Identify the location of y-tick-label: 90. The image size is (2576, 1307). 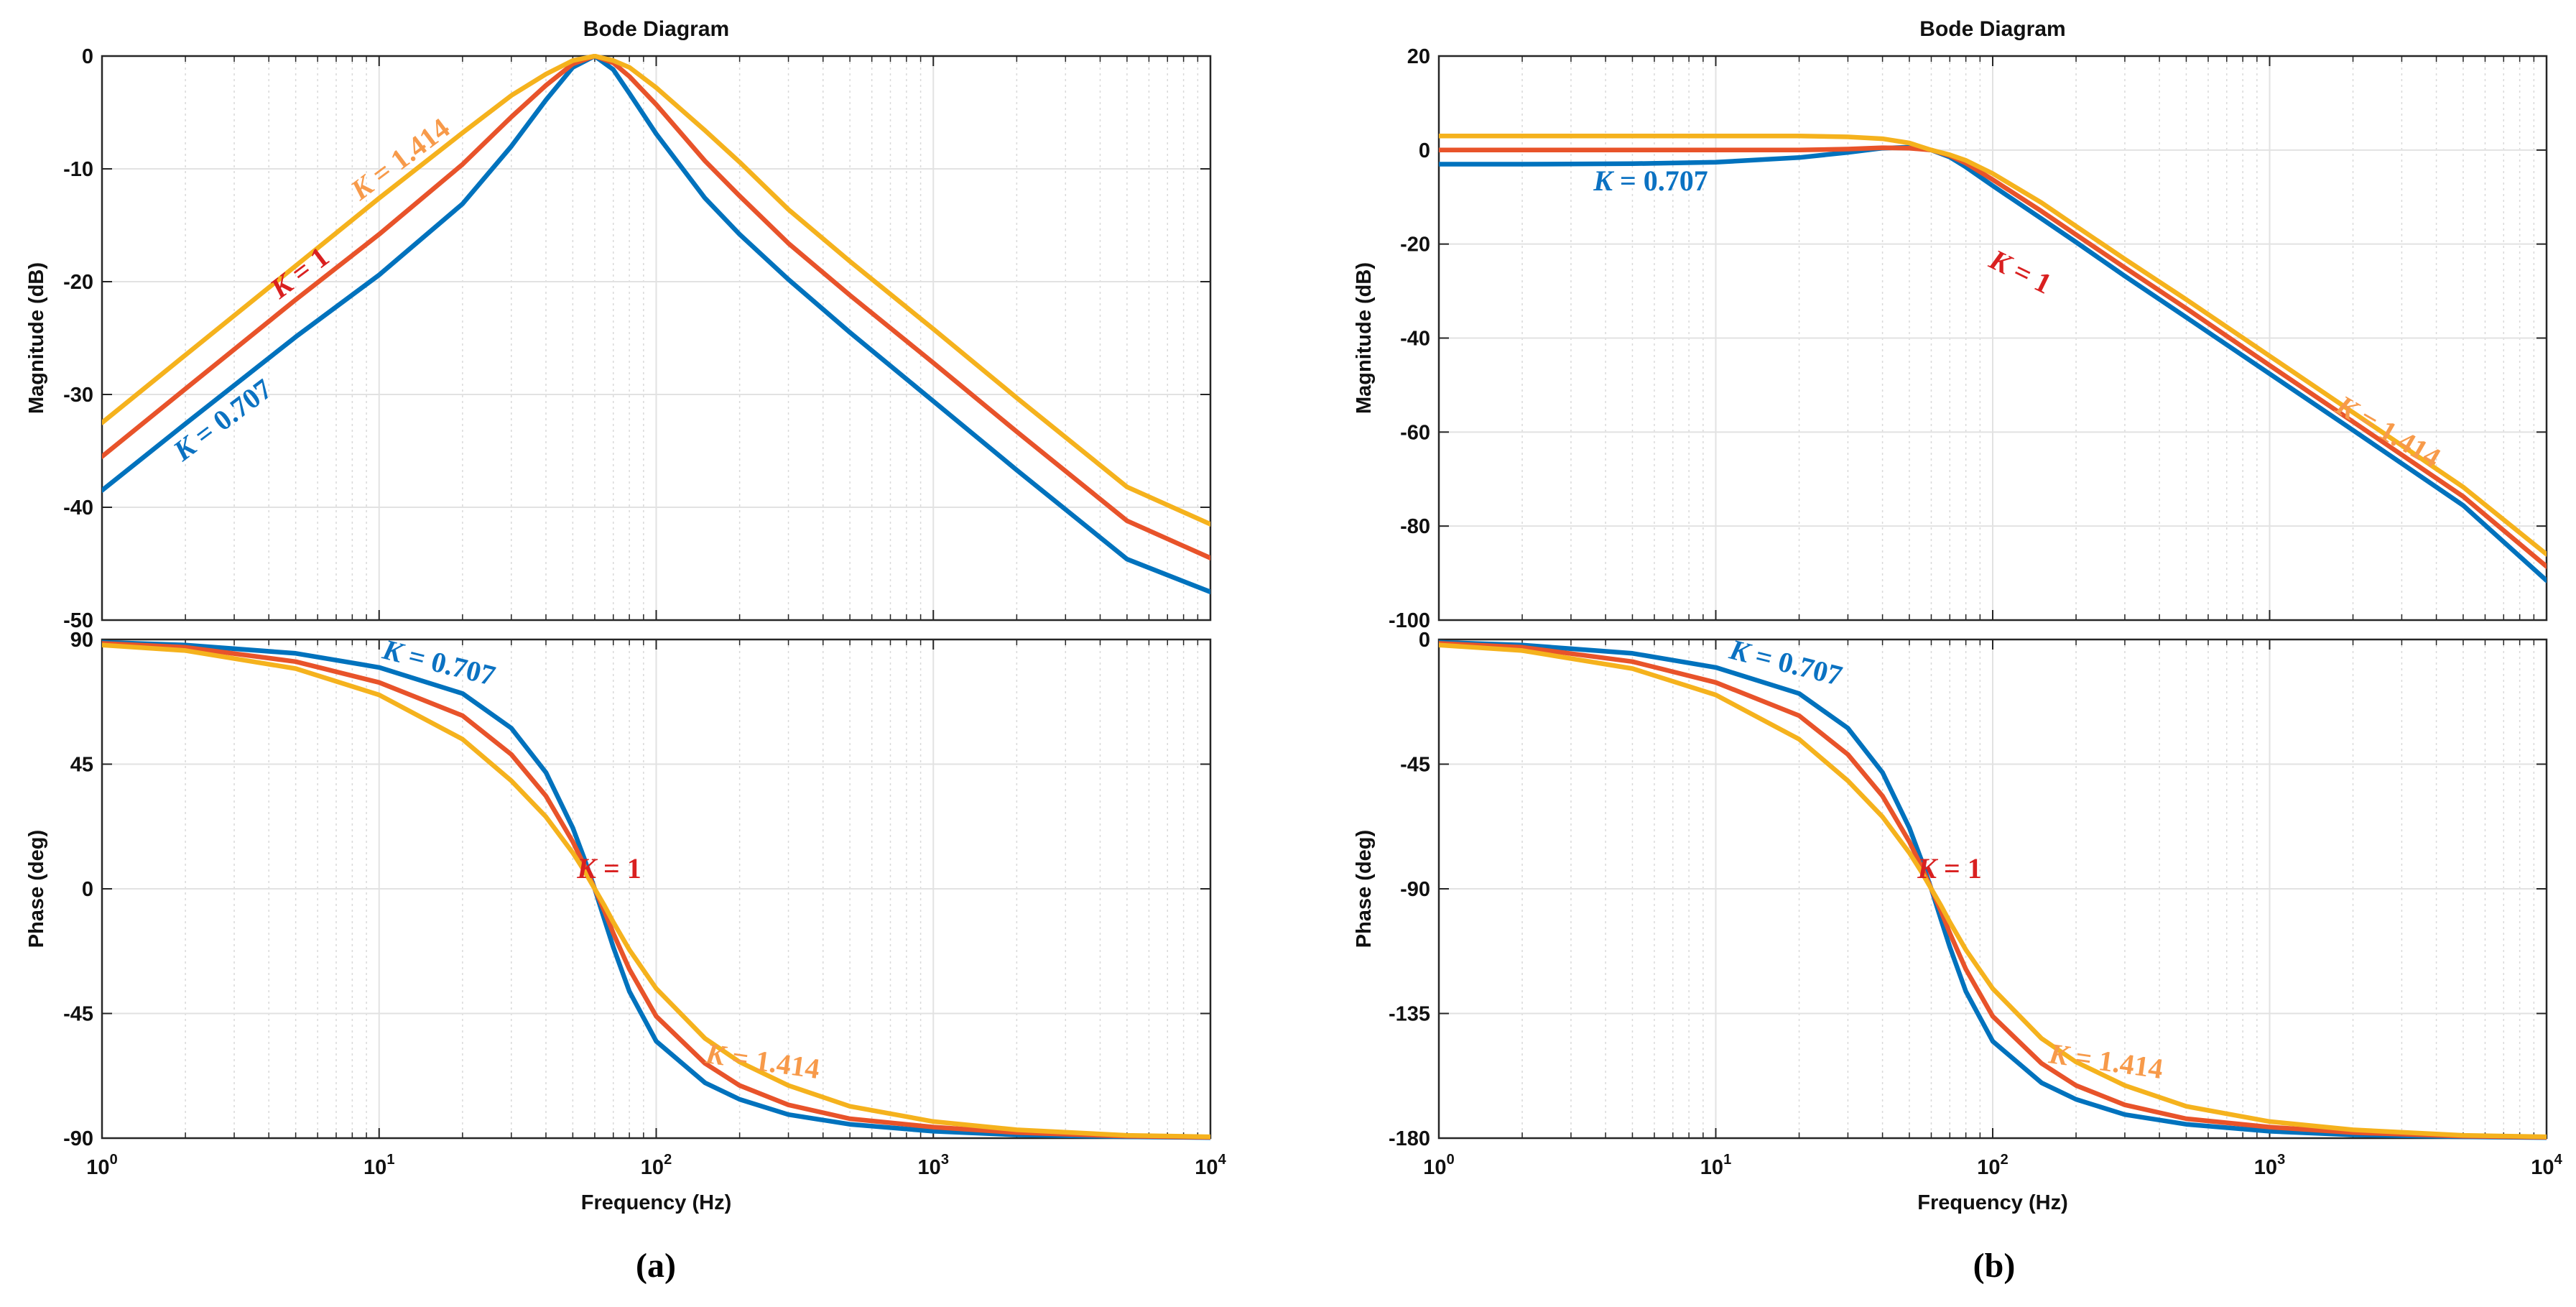
(81, 640).